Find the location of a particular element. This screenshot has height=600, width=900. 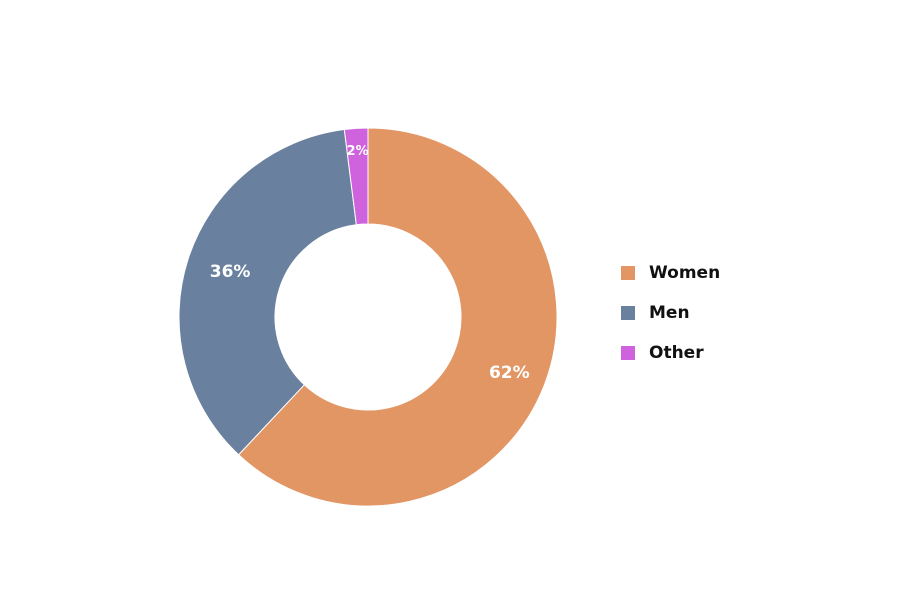

legend-label-women: Women is located at coordinates (685, 273).